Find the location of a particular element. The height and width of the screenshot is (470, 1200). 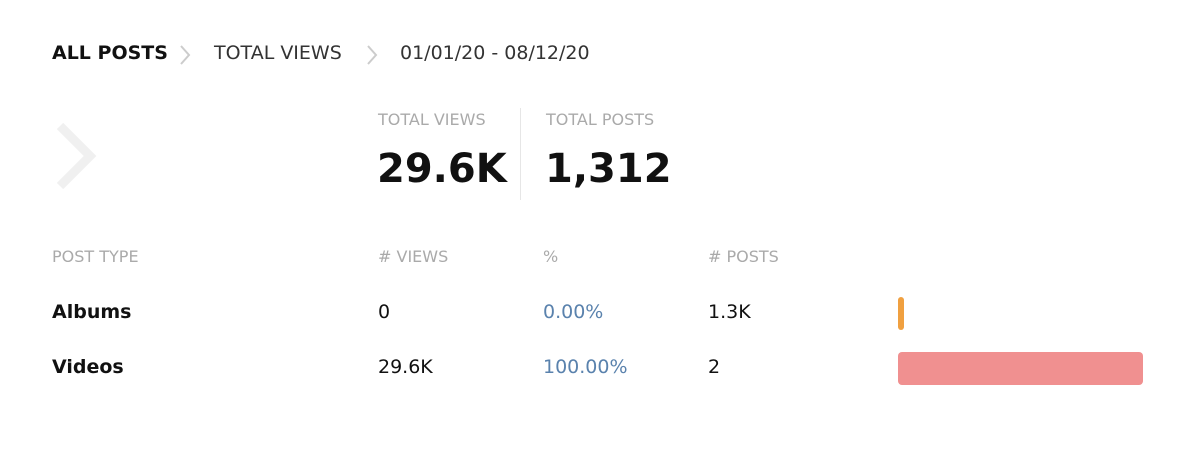

posts: 1.3K is located at coordinates (729, 312).